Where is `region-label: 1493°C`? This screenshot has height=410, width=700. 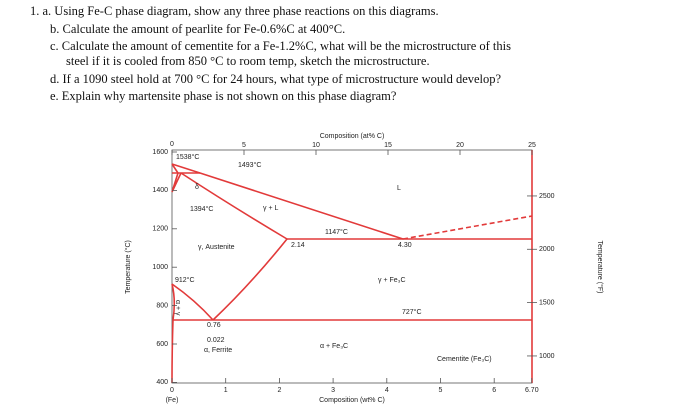
region-label: 1493°C is located at coordinates (249, 165).